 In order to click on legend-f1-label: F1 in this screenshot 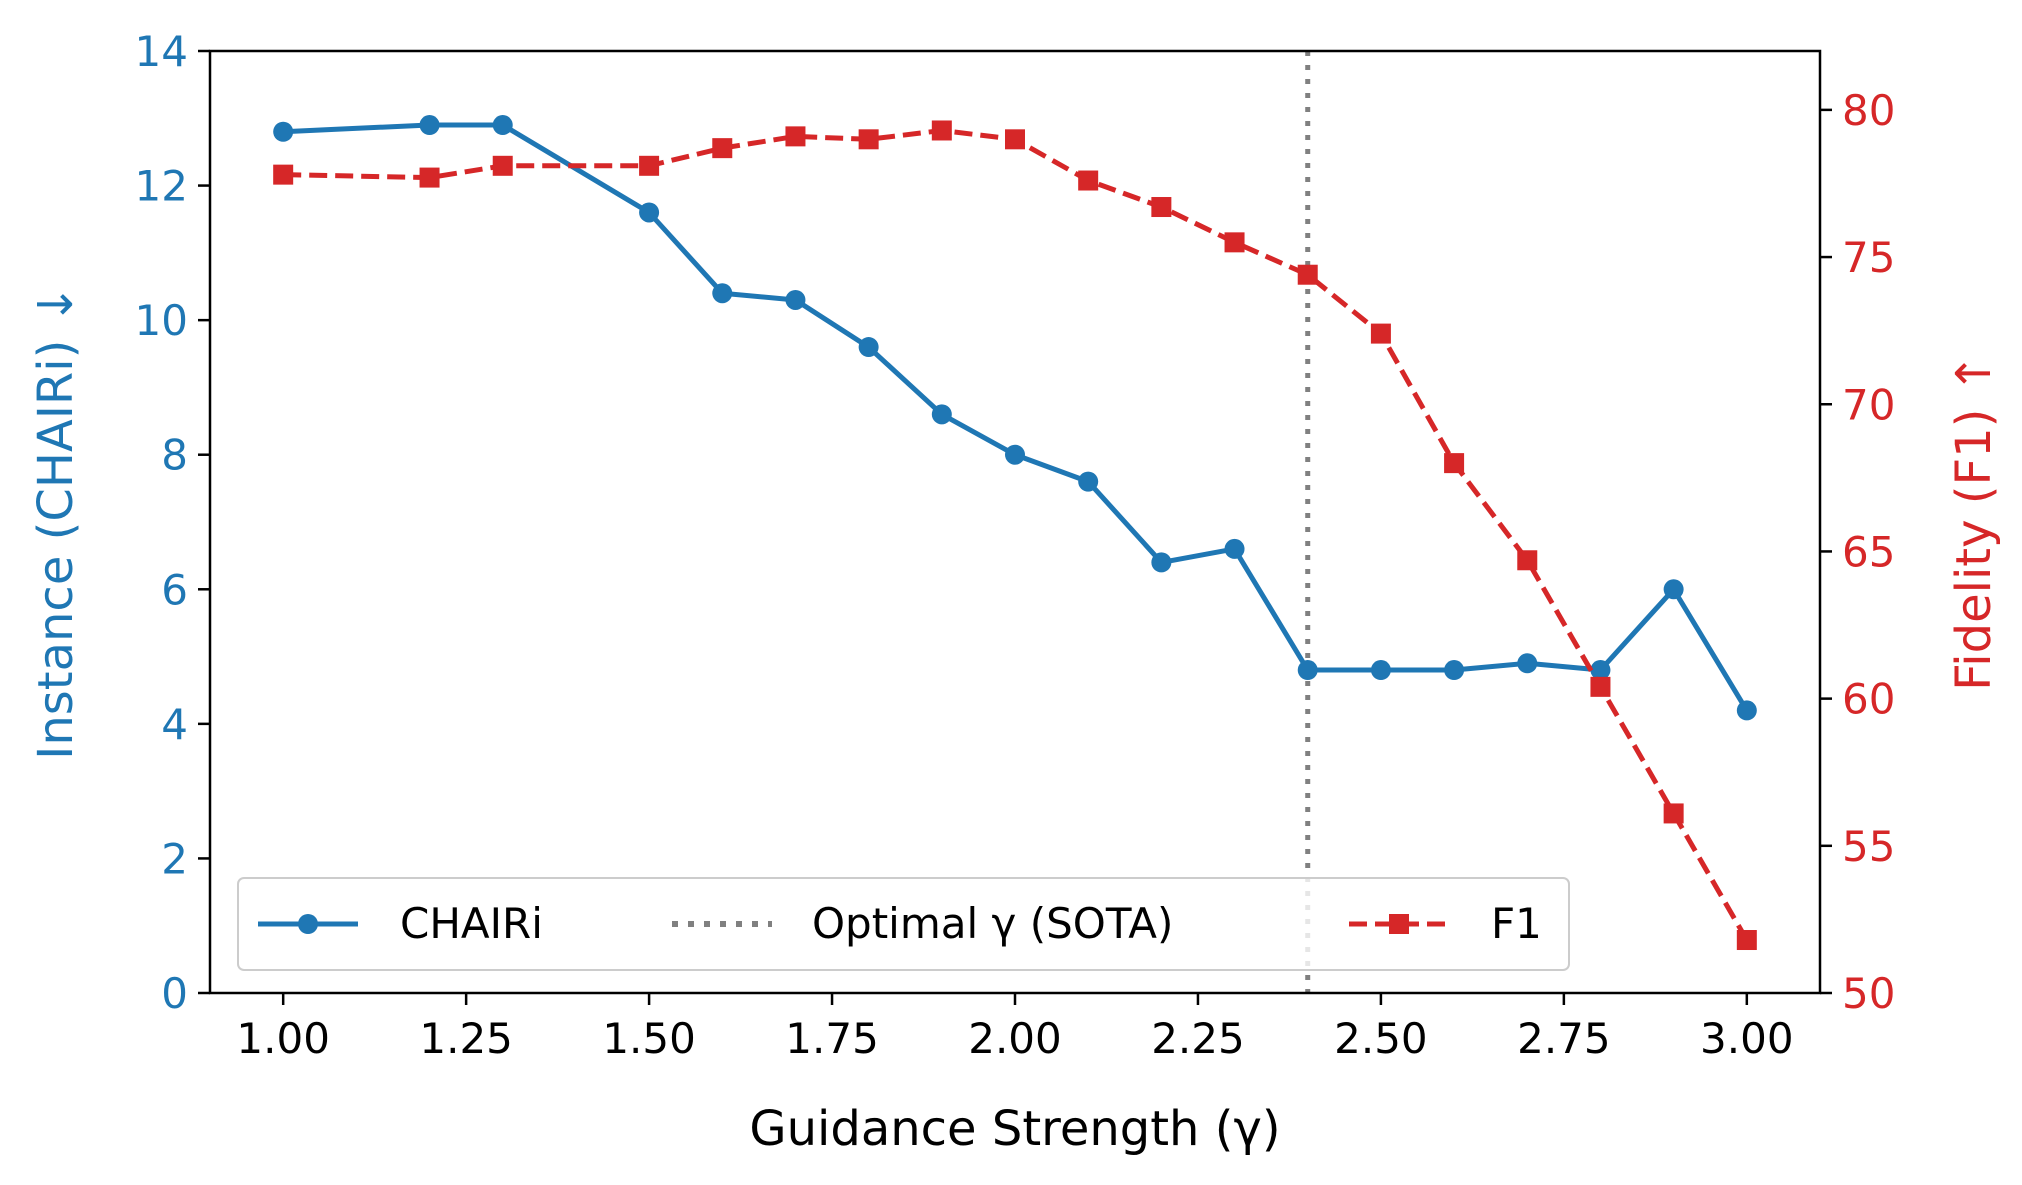, I will do `click(1516, 923)`.